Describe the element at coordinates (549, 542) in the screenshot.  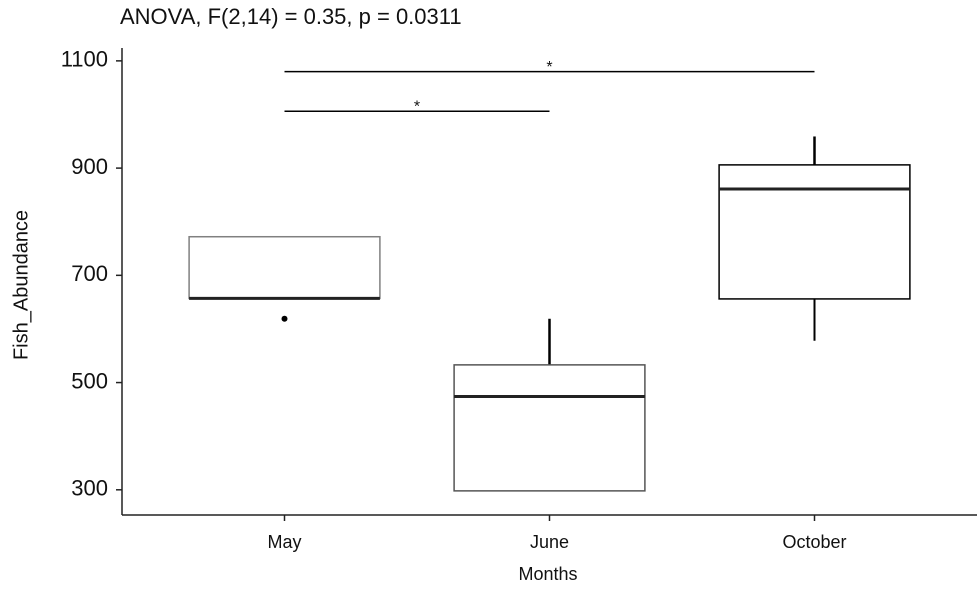
I see `x-tick-label: June` at that location.